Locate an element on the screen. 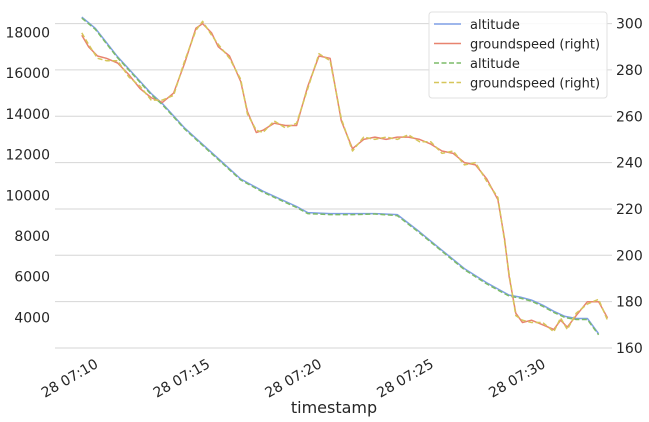  x-axis-title: timestamp is located at coordinates (334, 407).